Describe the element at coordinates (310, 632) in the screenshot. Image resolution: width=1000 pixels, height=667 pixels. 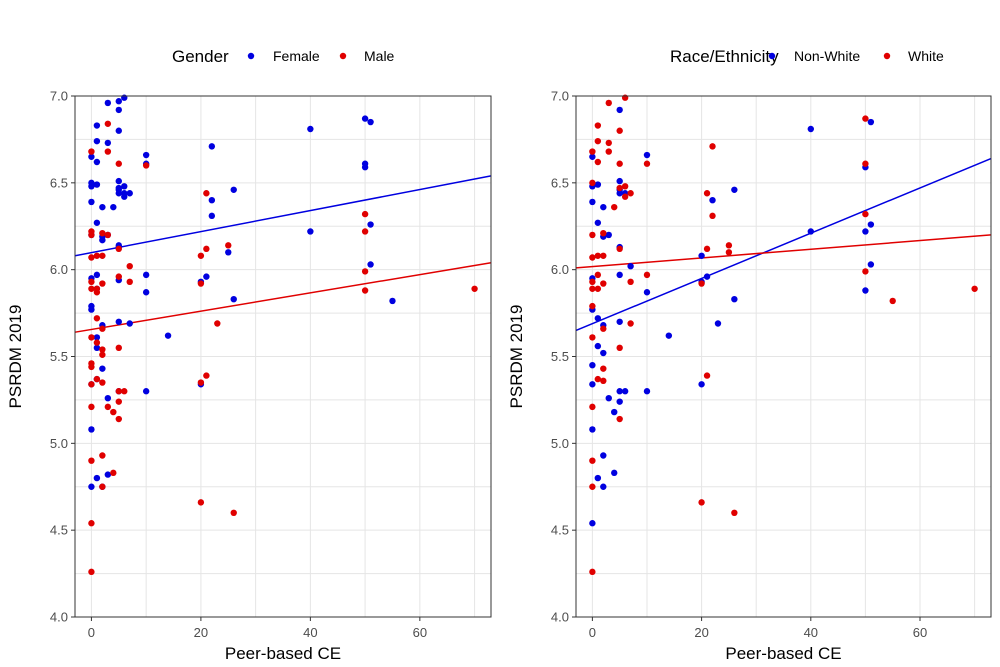
I see `gender-x-tick-label: 40` at that location.